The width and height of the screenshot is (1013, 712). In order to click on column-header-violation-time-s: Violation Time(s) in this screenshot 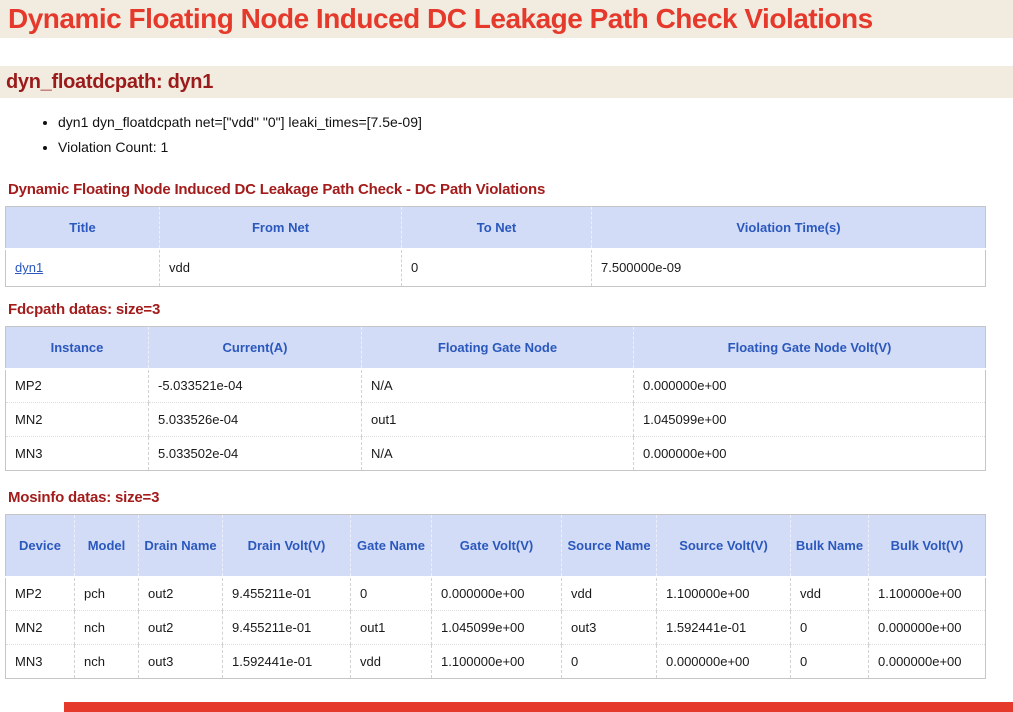, I will do `click(788, 228)`.